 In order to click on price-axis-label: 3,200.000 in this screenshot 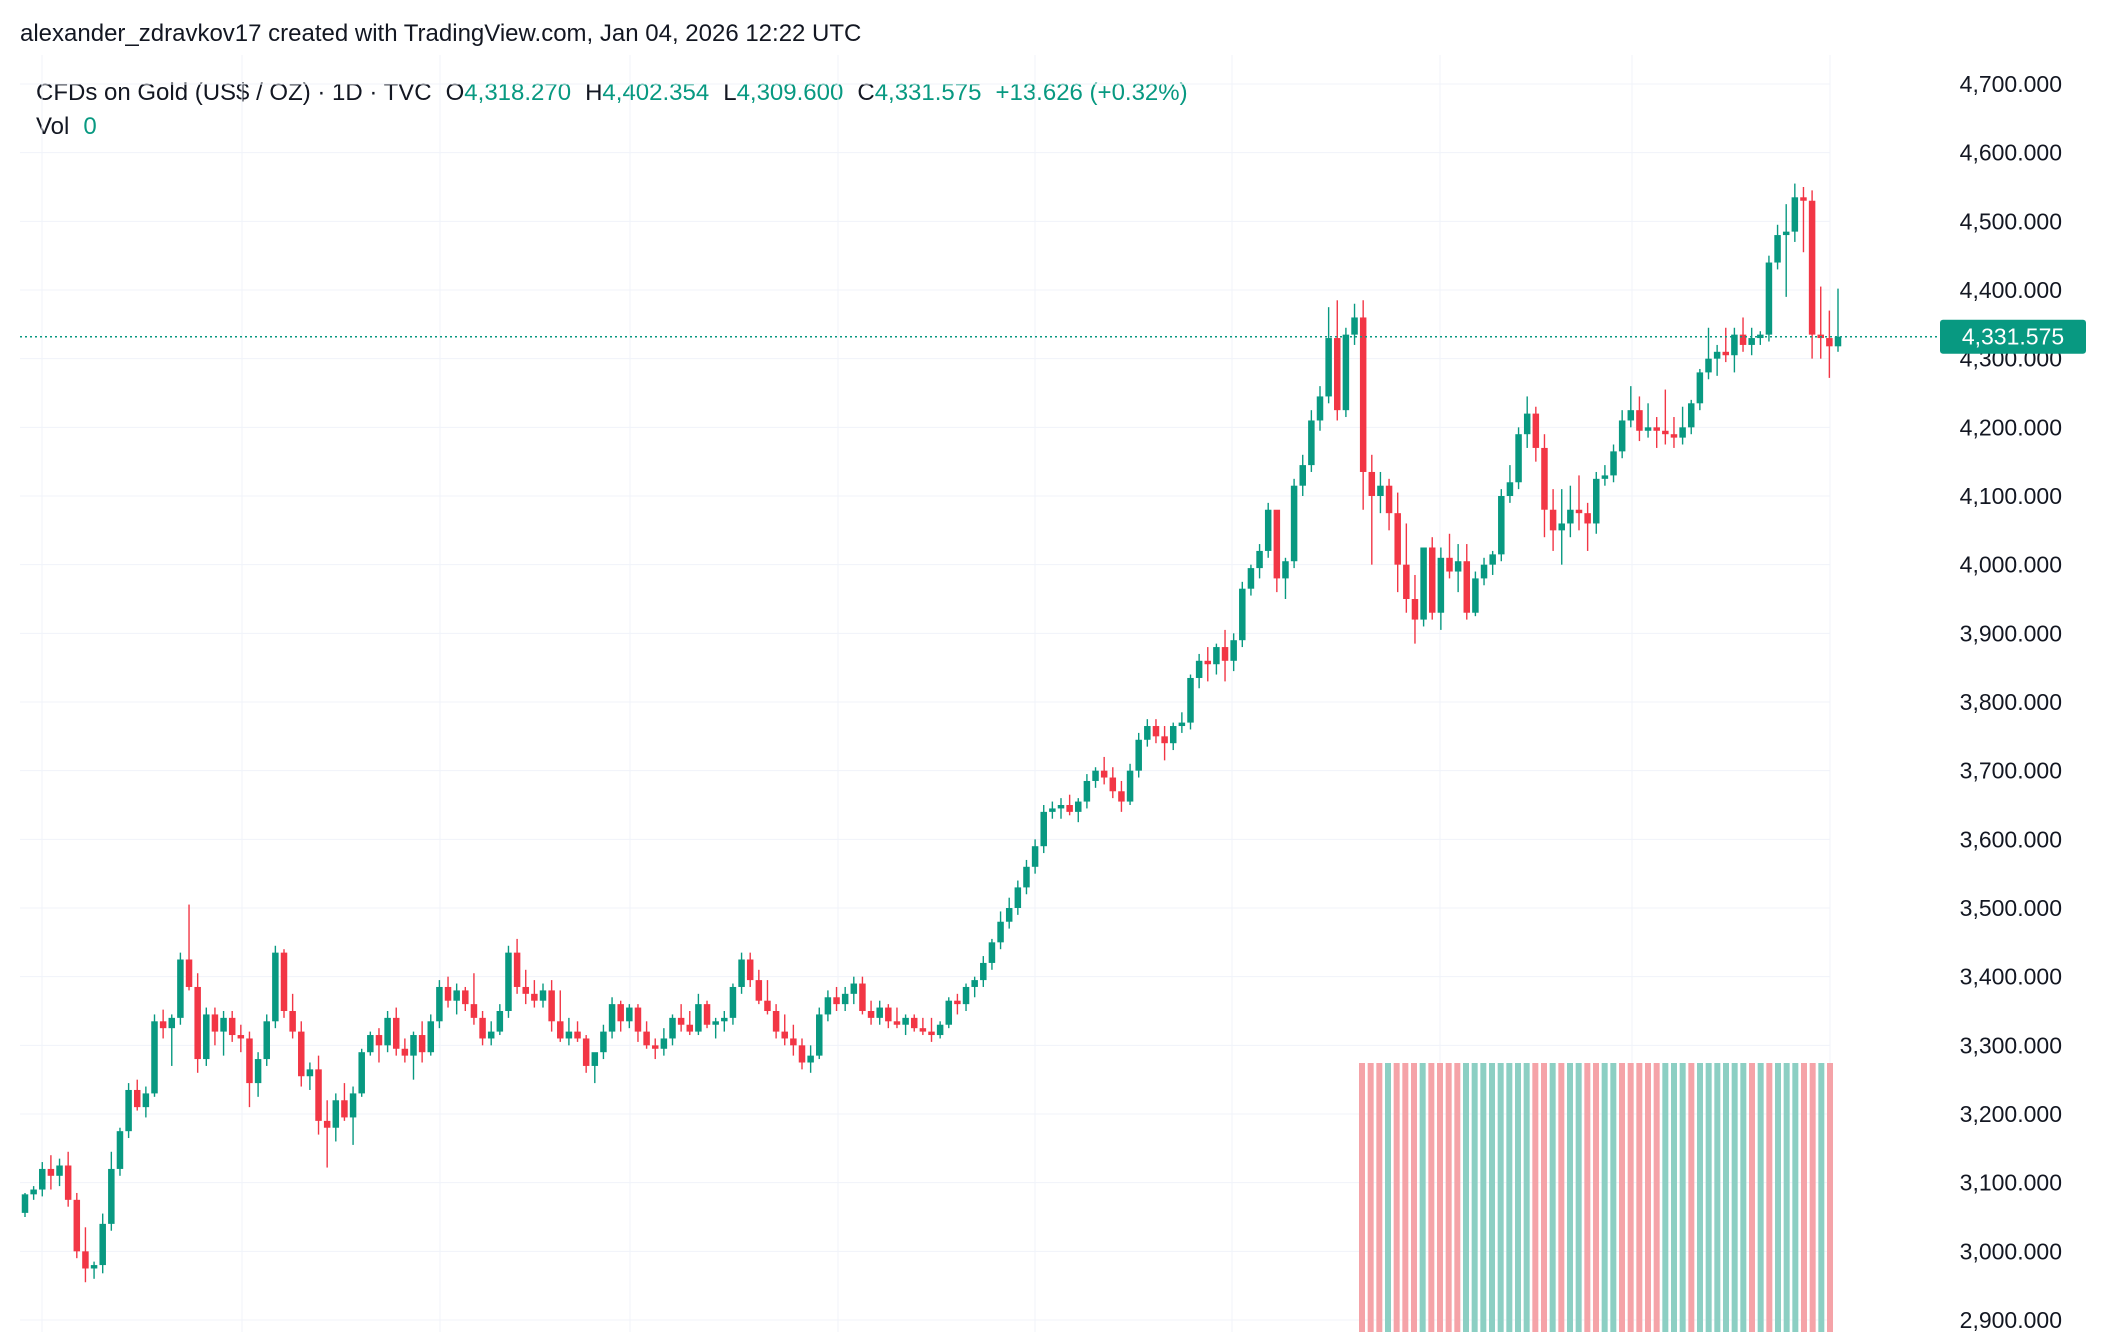, I will do `click(2011, 1114)`.